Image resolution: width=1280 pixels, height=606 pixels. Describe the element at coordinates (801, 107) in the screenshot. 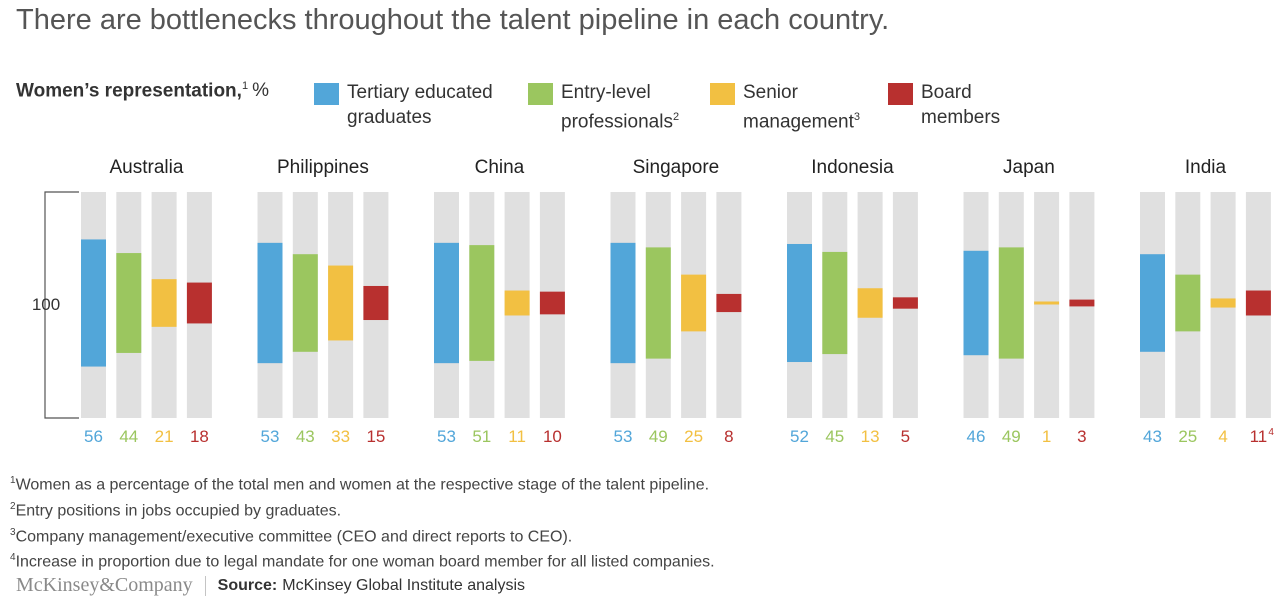

I see `legend-text-senior: Senior management3` at that location.